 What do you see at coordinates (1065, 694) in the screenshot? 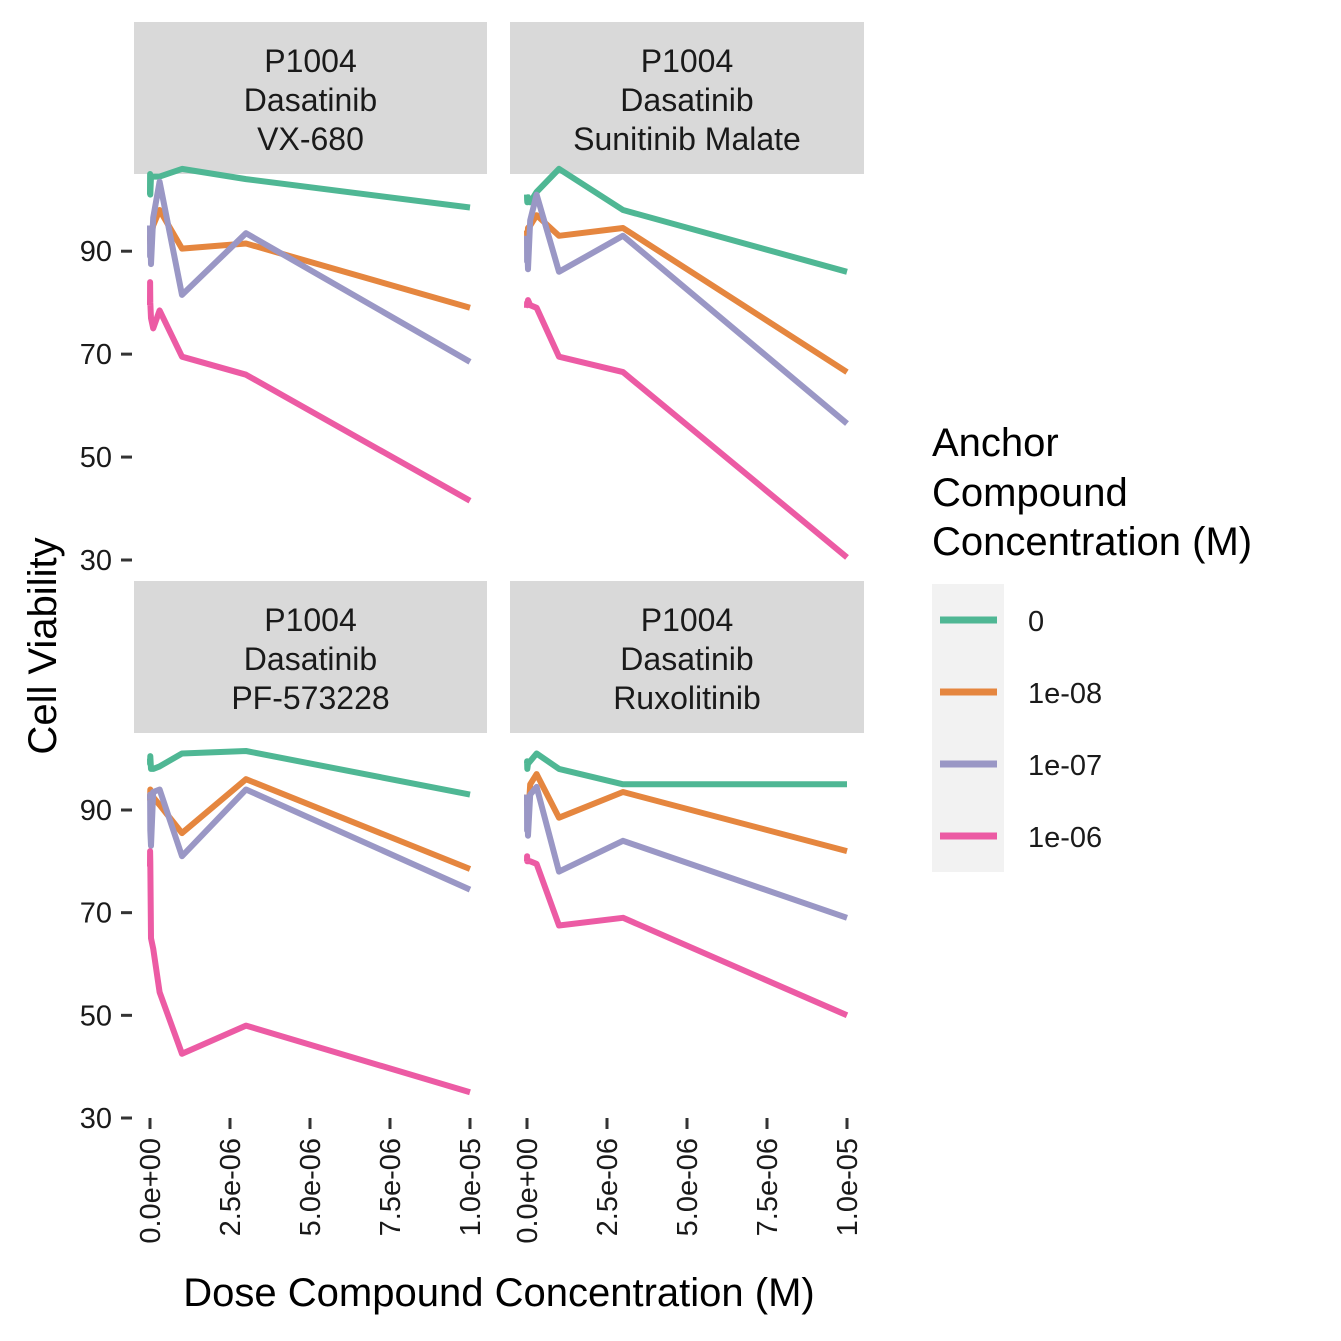
I see `legend-label: 1e-08` at bounding box center [1065, 694].